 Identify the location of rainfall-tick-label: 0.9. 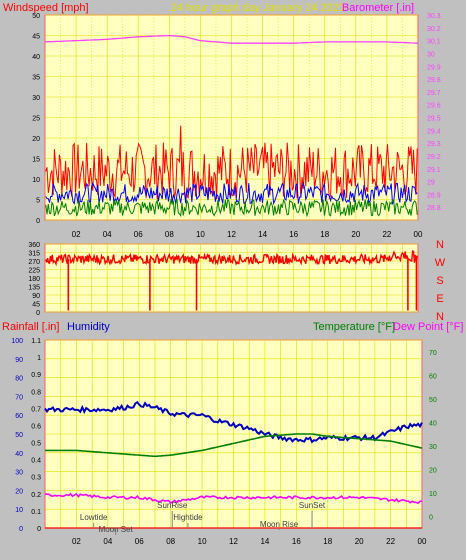
(36, 375).